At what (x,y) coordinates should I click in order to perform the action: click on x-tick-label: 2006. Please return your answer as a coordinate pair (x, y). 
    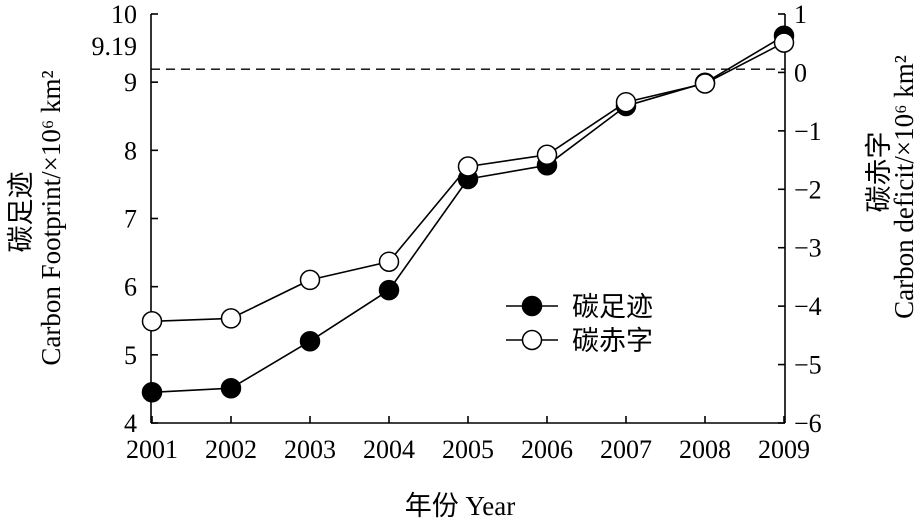
    Looking at the image, I should click on (547, 449).